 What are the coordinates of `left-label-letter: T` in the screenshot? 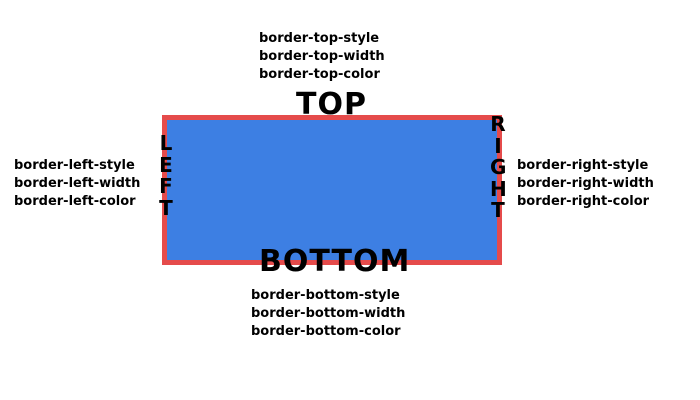 It's located at (166, 207).